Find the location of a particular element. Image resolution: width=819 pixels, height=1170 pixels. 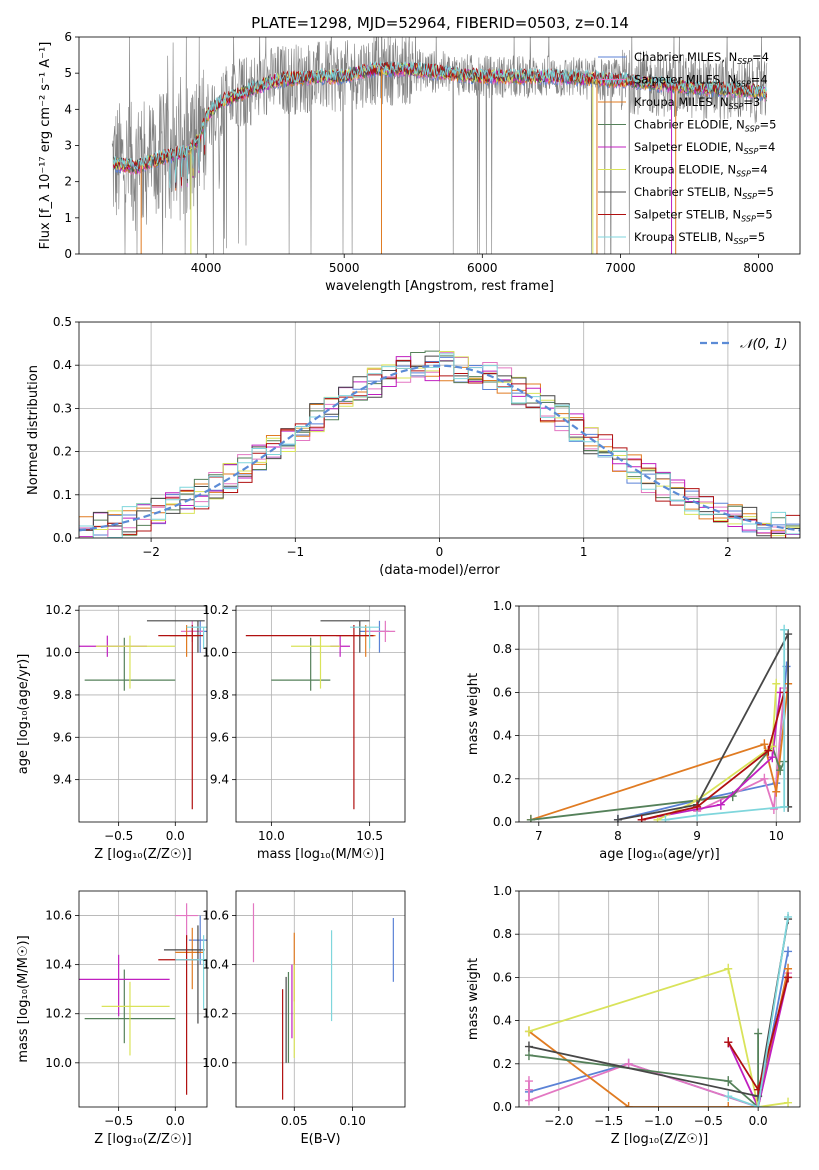

x-axis-label: (data-model)/error is located at coordinates (439, 570).